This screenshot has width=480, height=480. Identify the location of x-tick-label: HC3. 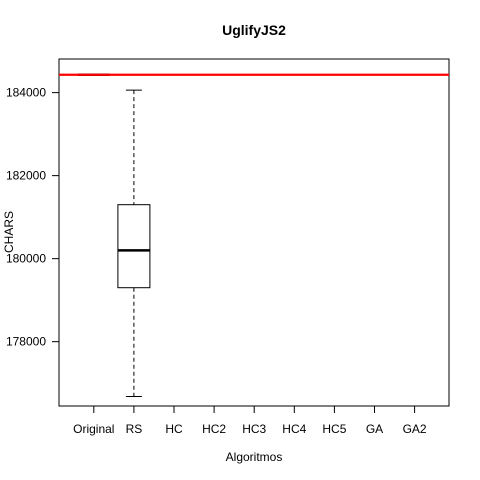
(254, 429).